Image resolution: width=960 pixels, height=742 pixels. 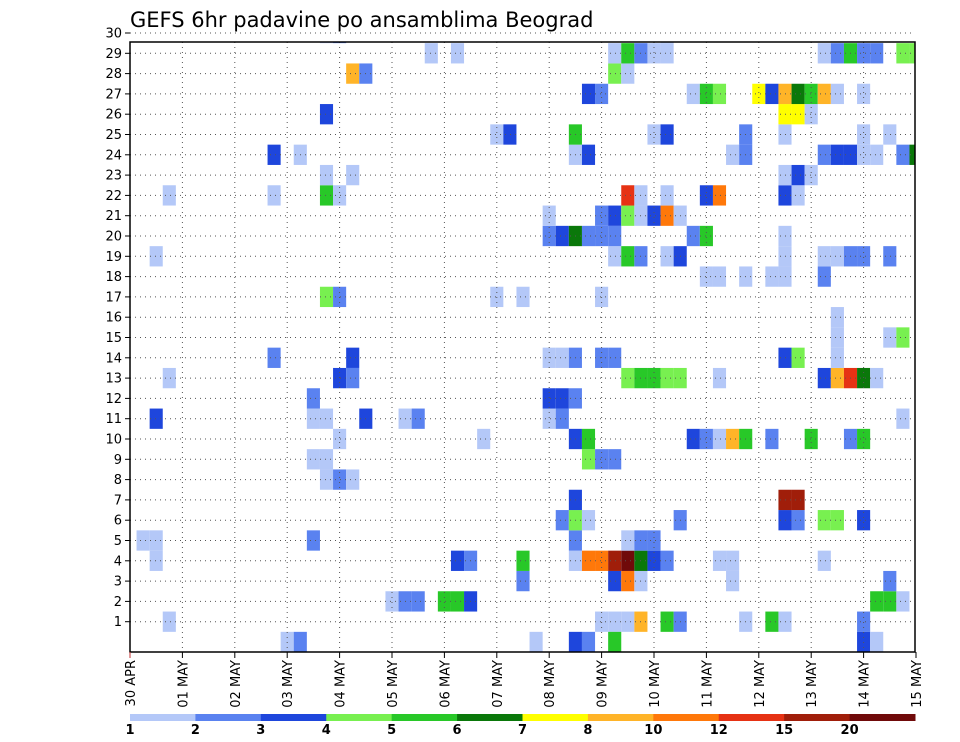 What do you see at coordinates (760, 684) in the screenshot?
I see `x-tick-label: 12 MAY` at bounding box center [760, 684].